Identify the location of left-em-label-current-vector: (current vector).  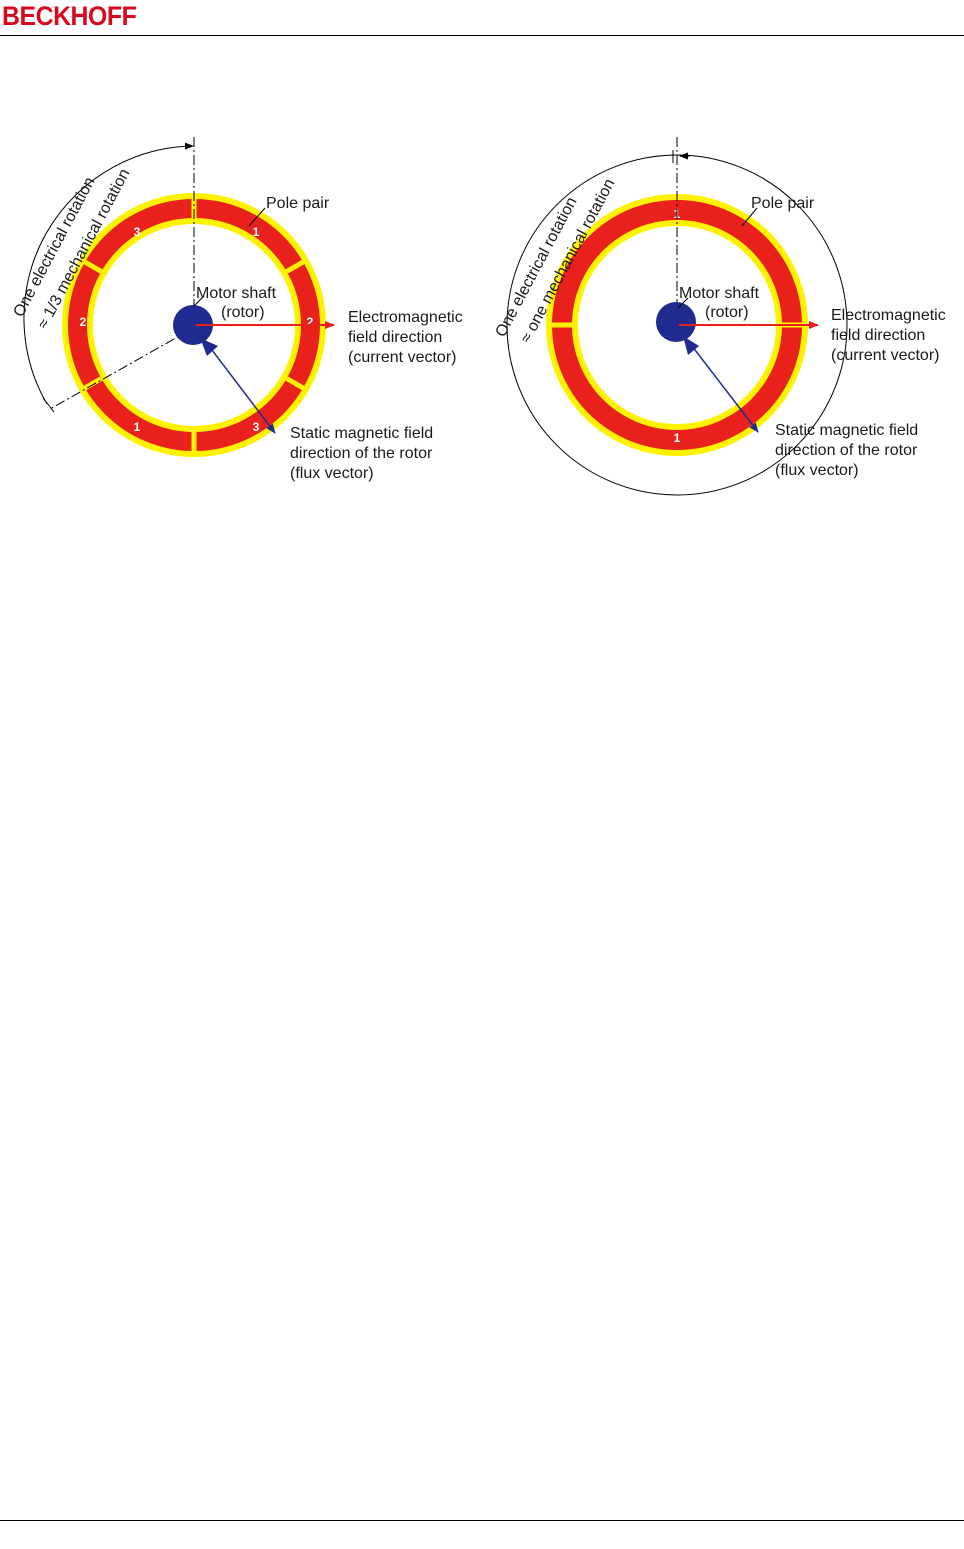
(402, 357).